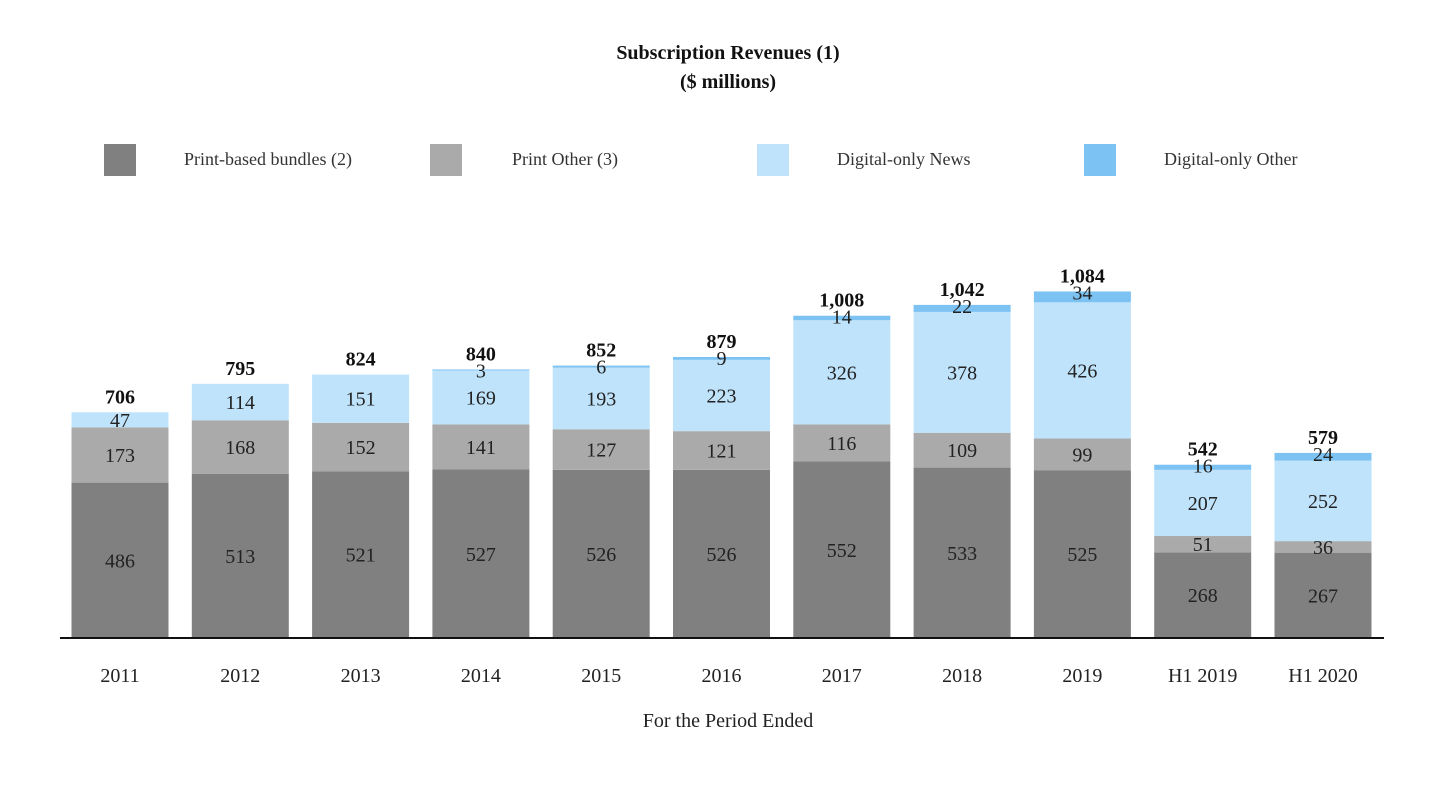 The width and height of the screenshot is (1456, 803). I want to click on segment-label-print-other: 168, so click(240, 448).